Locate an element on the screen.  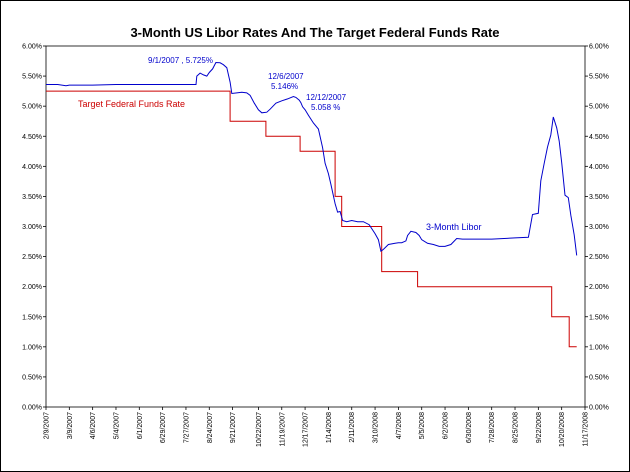
x-tick-label: 10/20/2008 is located at coordinates (562, 429).